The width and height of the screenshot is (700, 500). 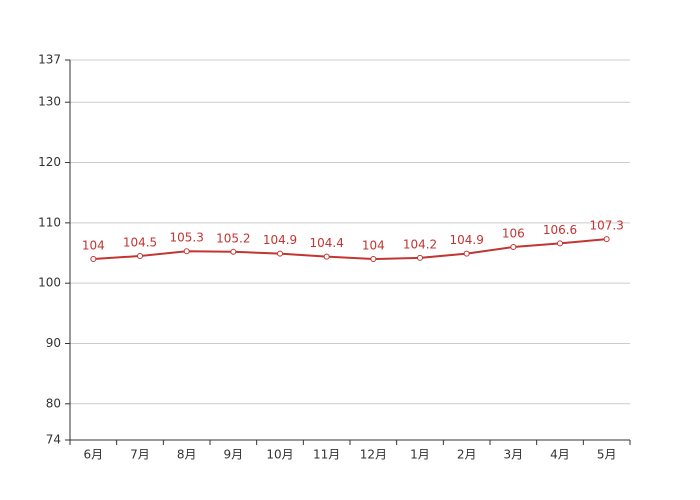 What do you see at coordinates (606, 226) in the screenshot?
I see `value-label: 107.3` at bounding box center [606, 226].